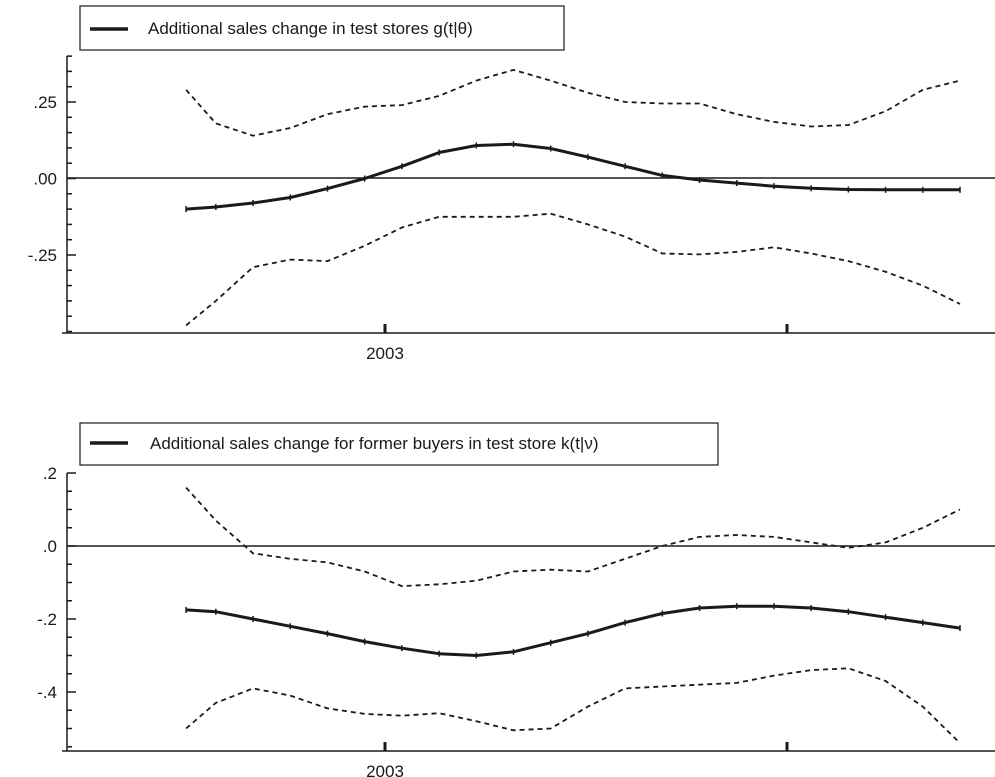 This screenshot has height=777, width=995. I want to click on y-tick-label: -.25, so click(42, 255).